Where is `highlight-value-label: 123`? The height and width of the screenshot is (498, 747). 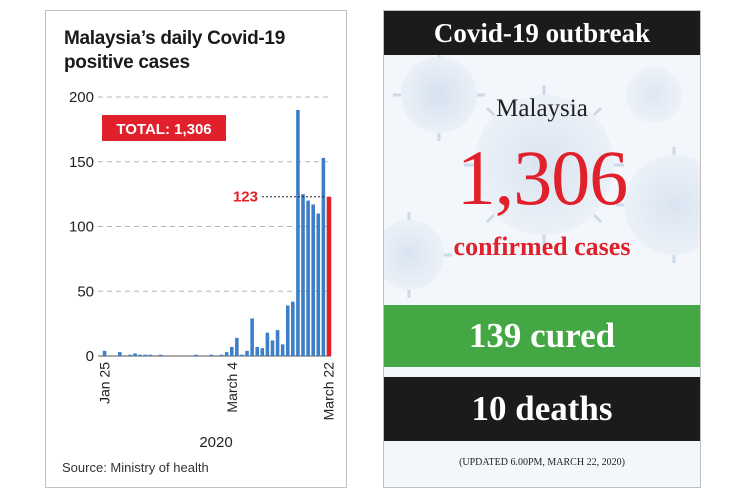 highlight-value-label: 123 is located at coordinates (245, 197).